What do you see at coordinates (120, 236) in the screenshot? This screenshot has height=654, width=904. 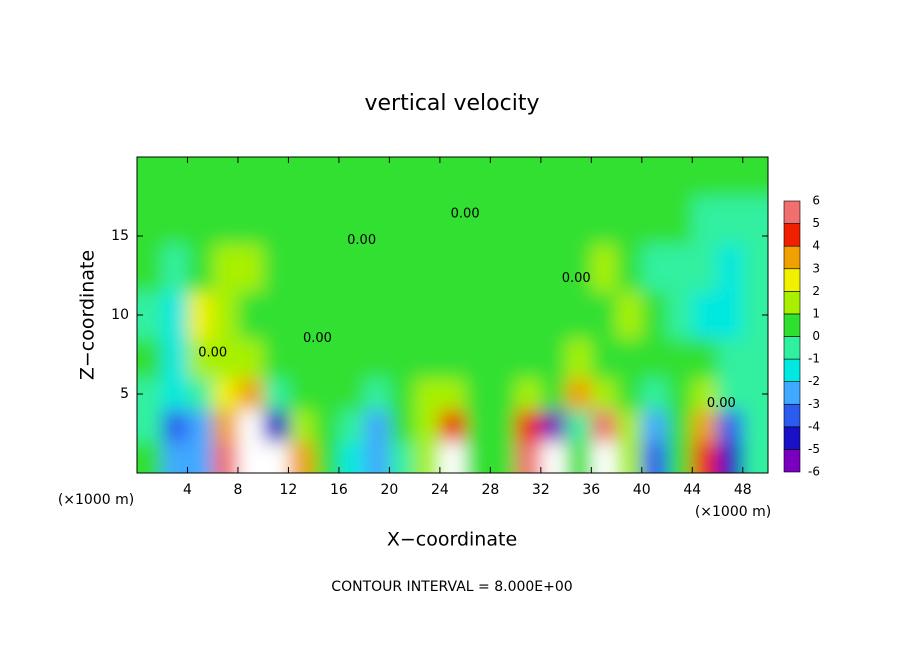 I see `y-tick-label: 15` at bounding box center [120, 236].